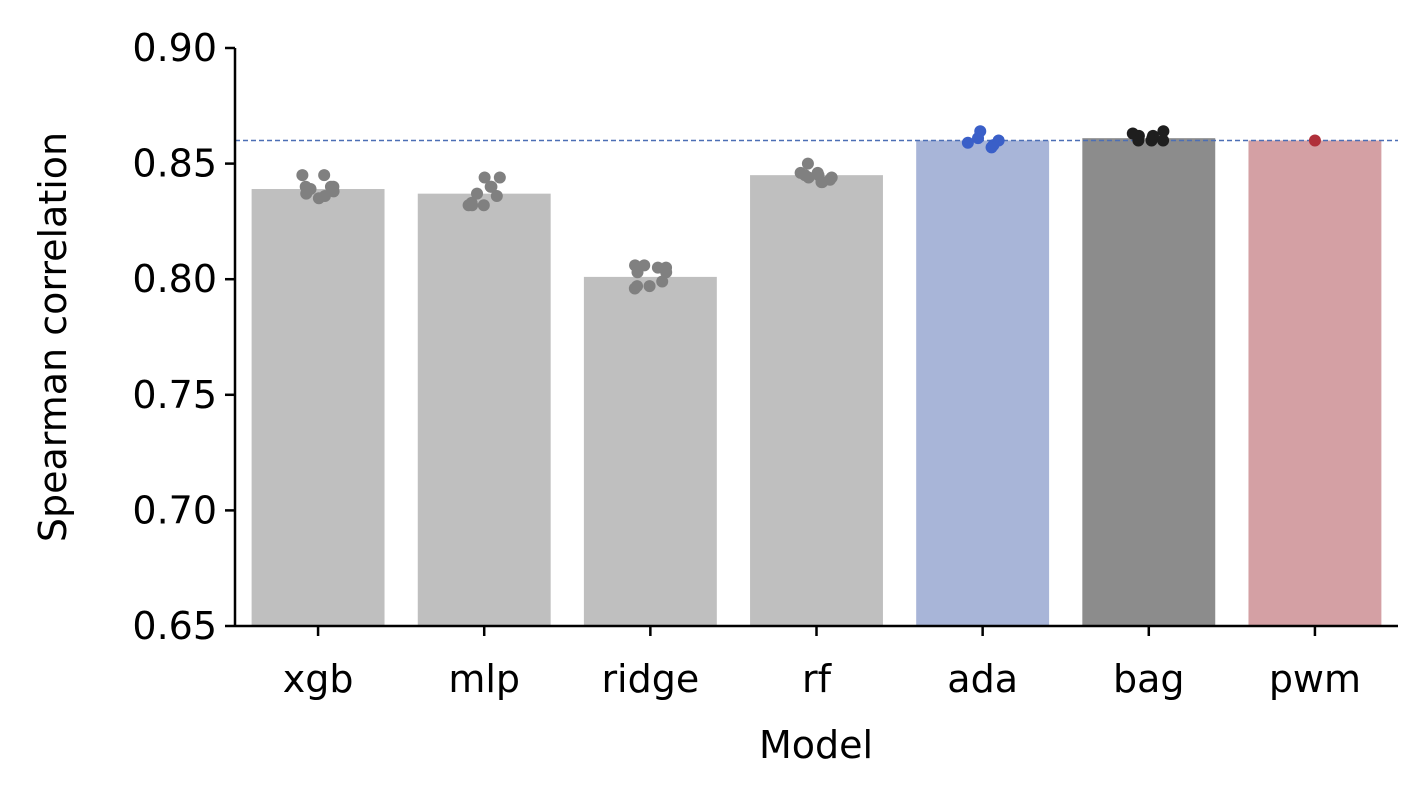  I want to click on y-ticks-layer: 0.65 0.70 0.75 0.80 0.85 0.90, so click(183, 337).